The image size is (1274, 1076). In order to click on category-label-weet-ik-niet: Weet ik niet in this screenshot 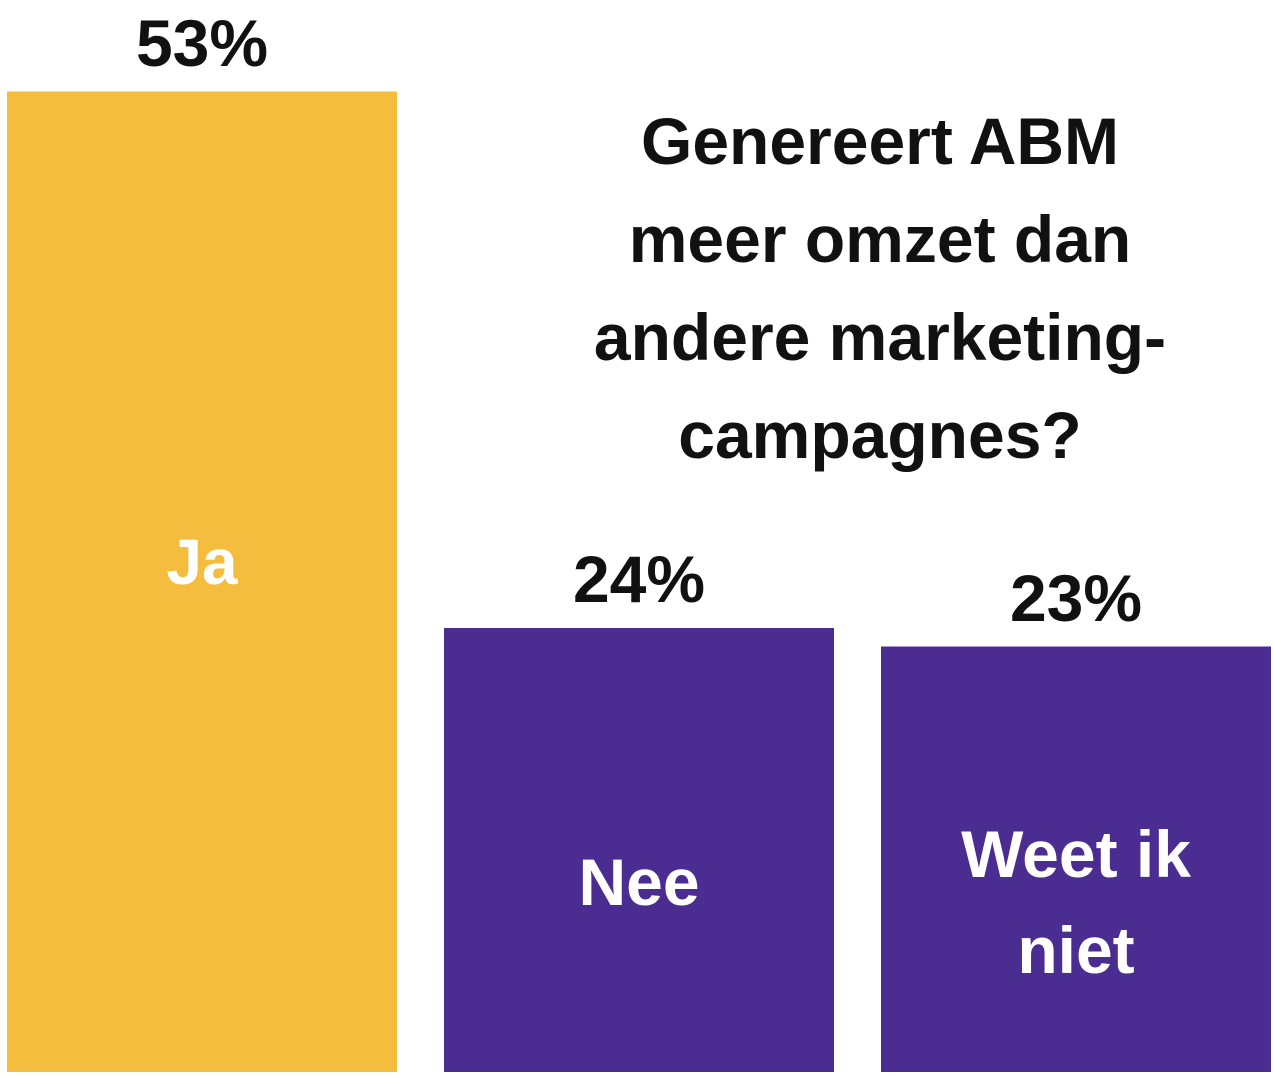, I will do `click(1076, 902)`.